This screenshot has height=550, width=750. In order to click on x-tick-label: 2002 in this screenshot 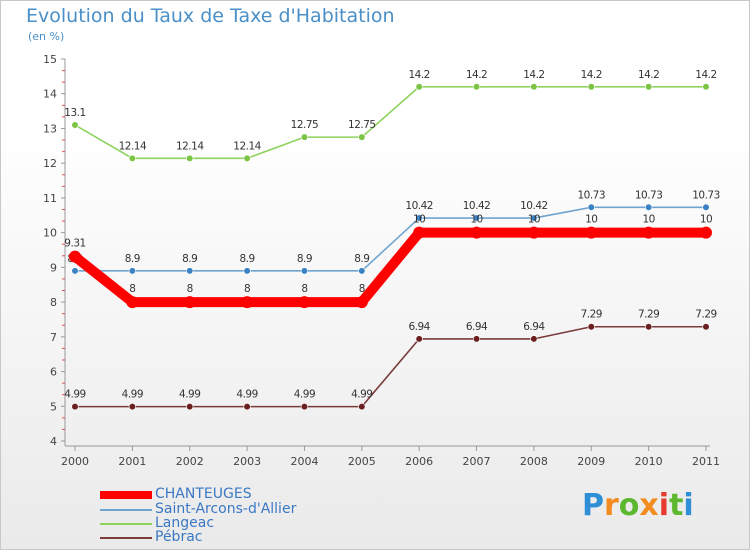, I will do `click(190, 461)`.